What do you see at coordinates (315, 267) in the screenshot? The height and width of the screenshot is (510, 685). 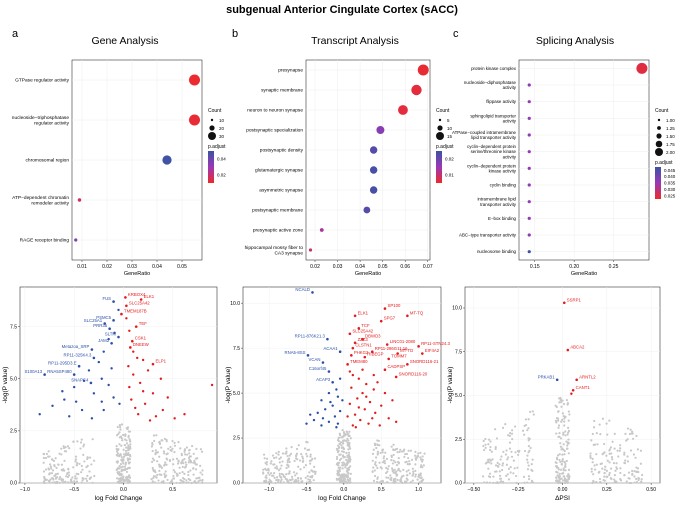 I see `transcript_dot-xtick-label: 0.02` at bounding box center [315, 267].